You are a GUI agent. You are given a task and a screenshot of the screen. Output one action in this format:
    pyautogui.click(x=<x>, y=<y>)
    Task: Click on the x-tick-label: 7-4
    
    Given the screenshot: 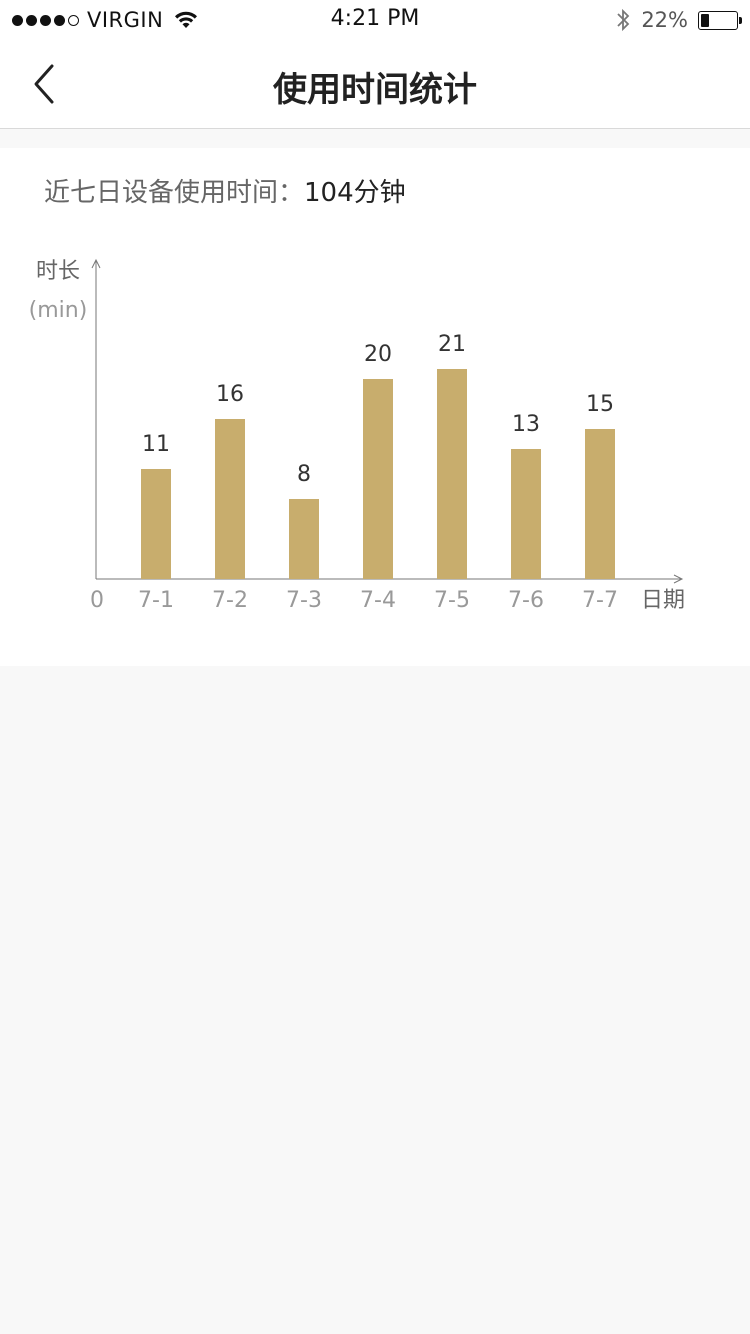 What is the action you would take?
    pyautogui.click(x=378, y=600)
    